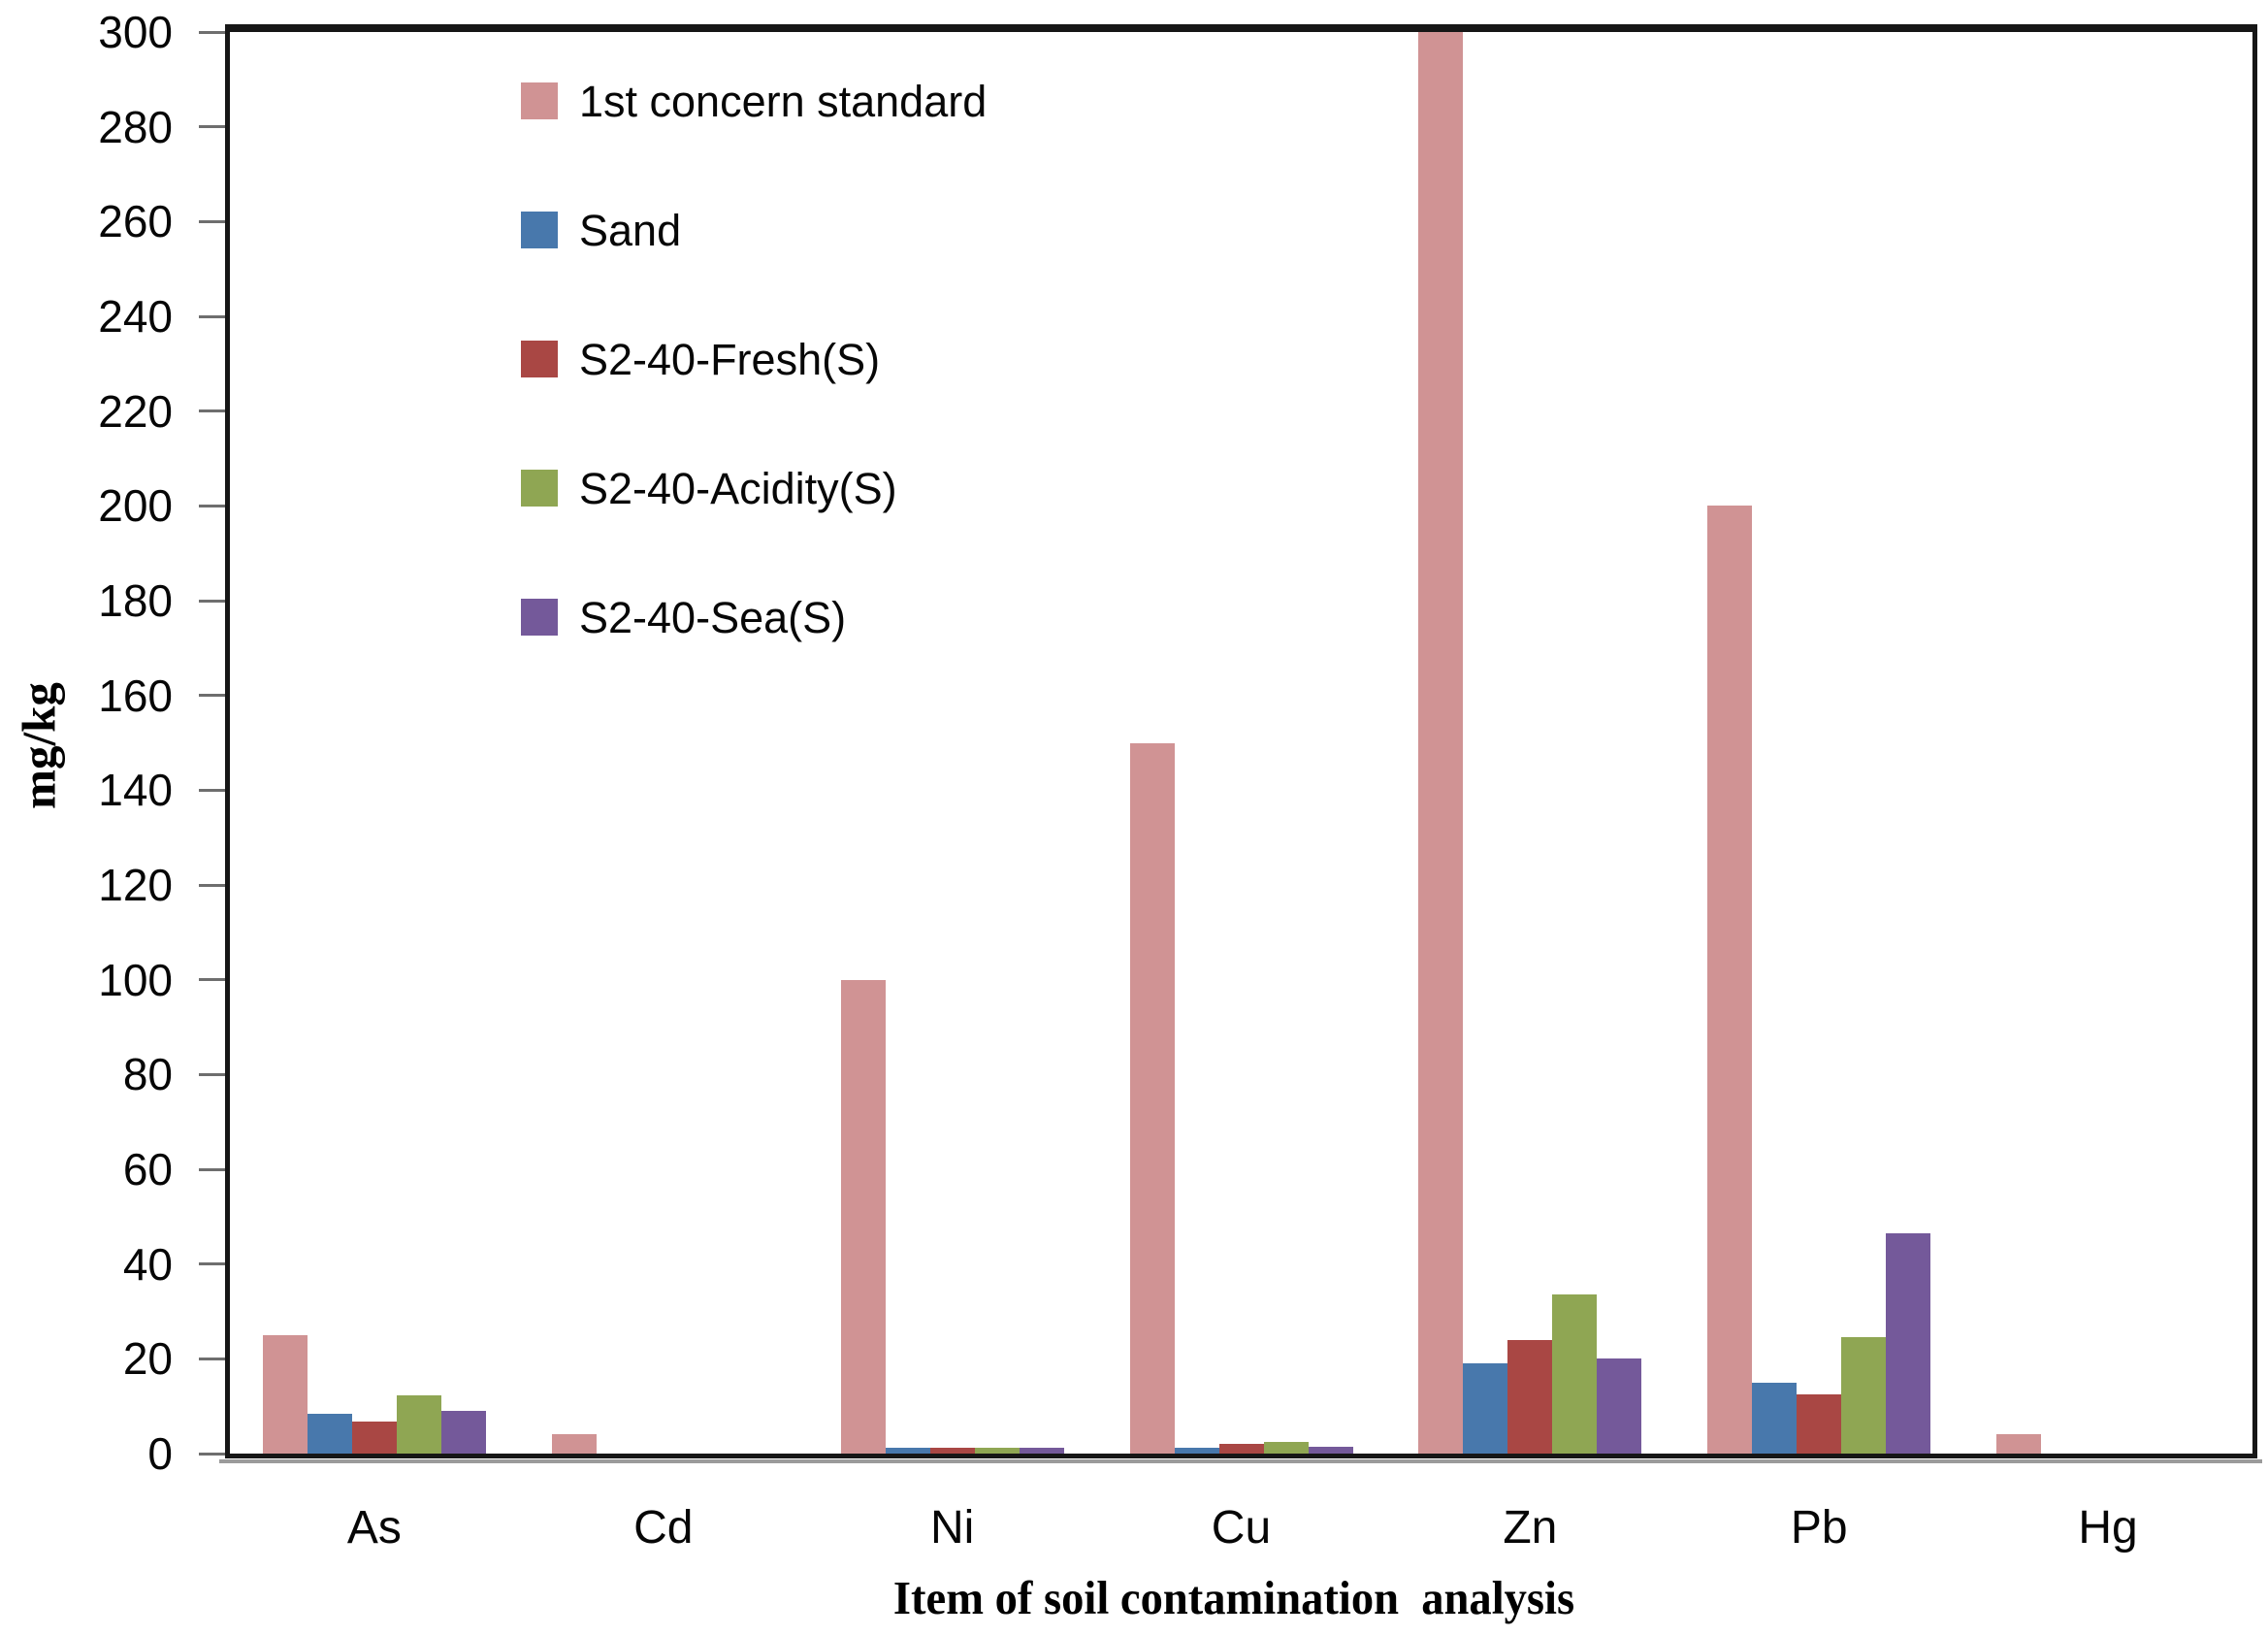 This screenshot has width=2268, height=1636. Describe the element at coordinates (374, 1528) in the screenshot. I see `x-category-label: As` at that location.